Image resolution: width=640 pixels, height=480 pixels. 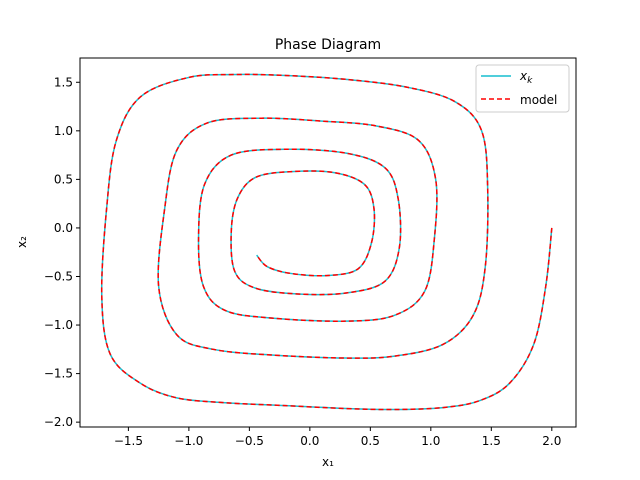 What do you see at coordinates (337, 437) in the screenshot?
I see `x-axis-ticks: −1.5 −1.0 −0.5 0.0 0.5 1.0 1.5 2.0` at bounding box center [337, 437].